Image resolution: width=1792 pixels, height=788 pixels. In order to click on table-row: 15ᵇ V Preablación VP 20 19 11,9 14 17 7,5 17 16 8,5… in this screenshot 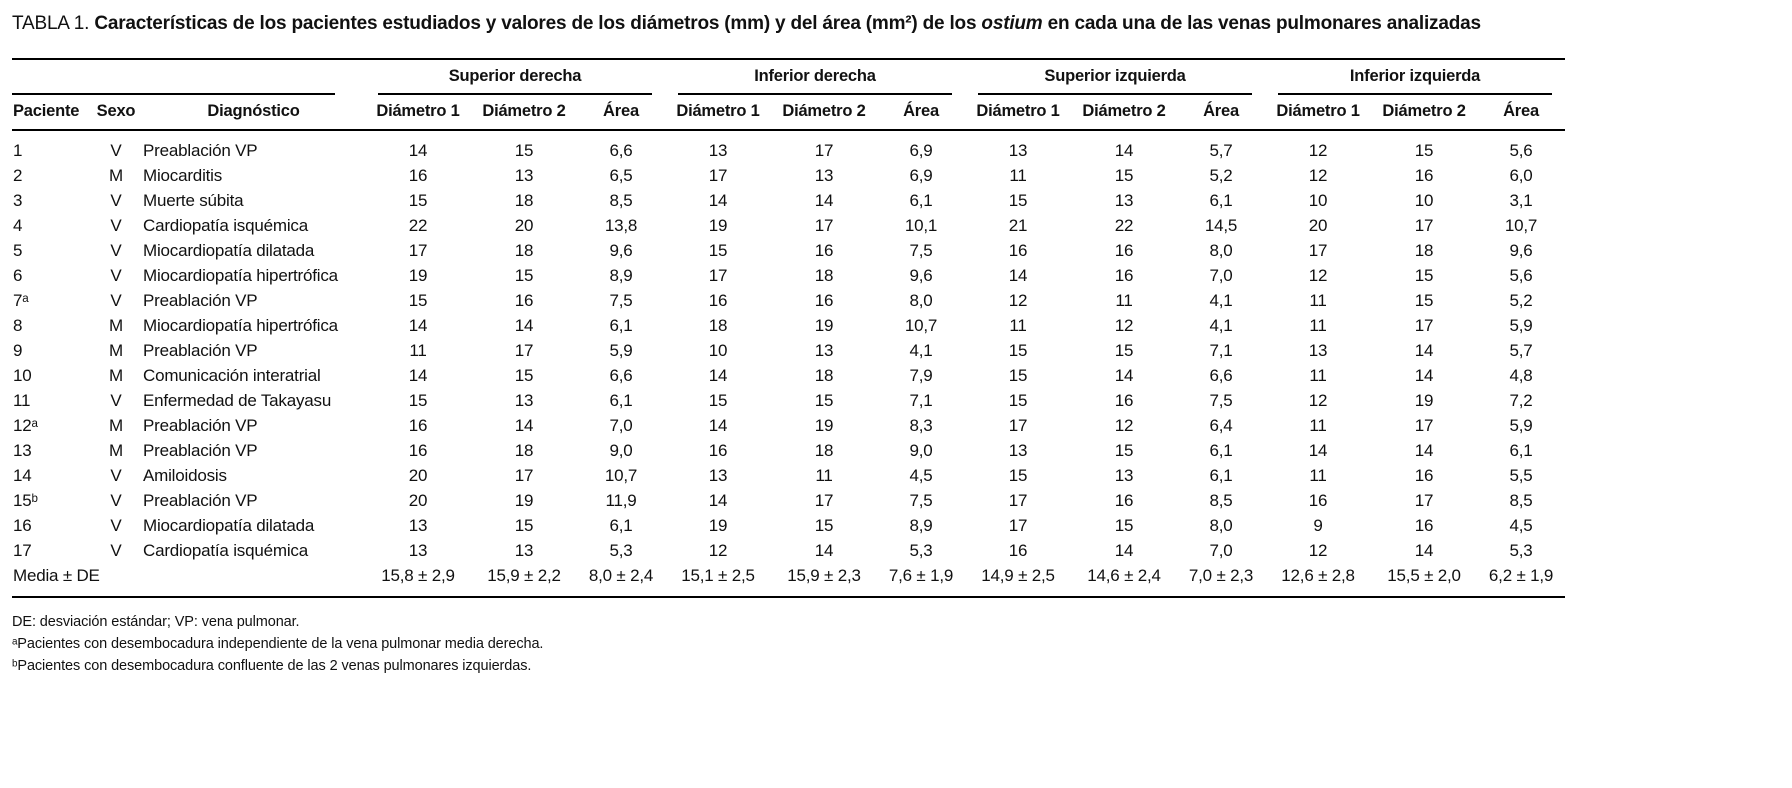, I will do `click(788, 501)`.